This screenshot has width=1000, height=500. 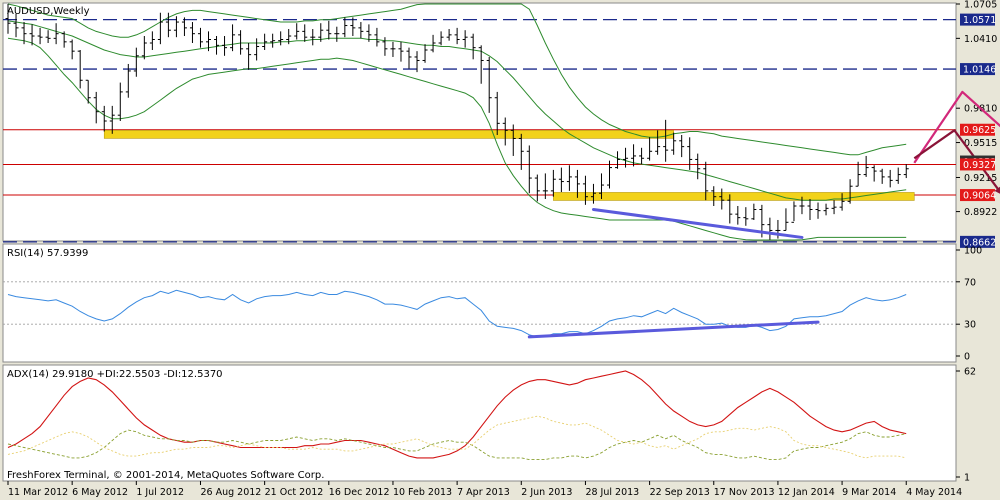 What do you see at coordinates (457, 445) in the screenshot?
I see `di-plus-line` at bounding box center [457, 445].